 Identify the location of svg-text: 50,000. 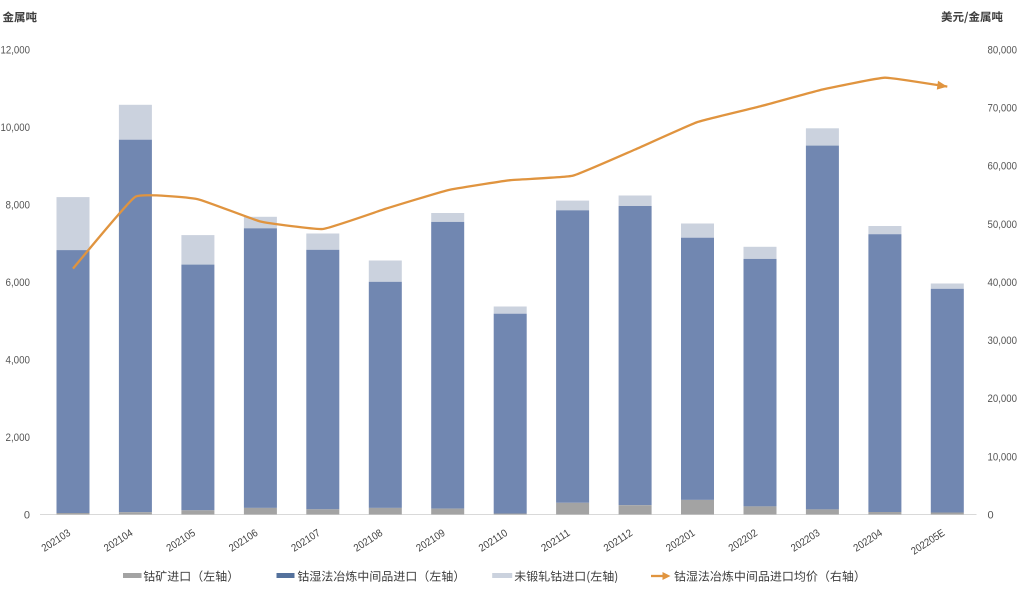
(1003, 225).